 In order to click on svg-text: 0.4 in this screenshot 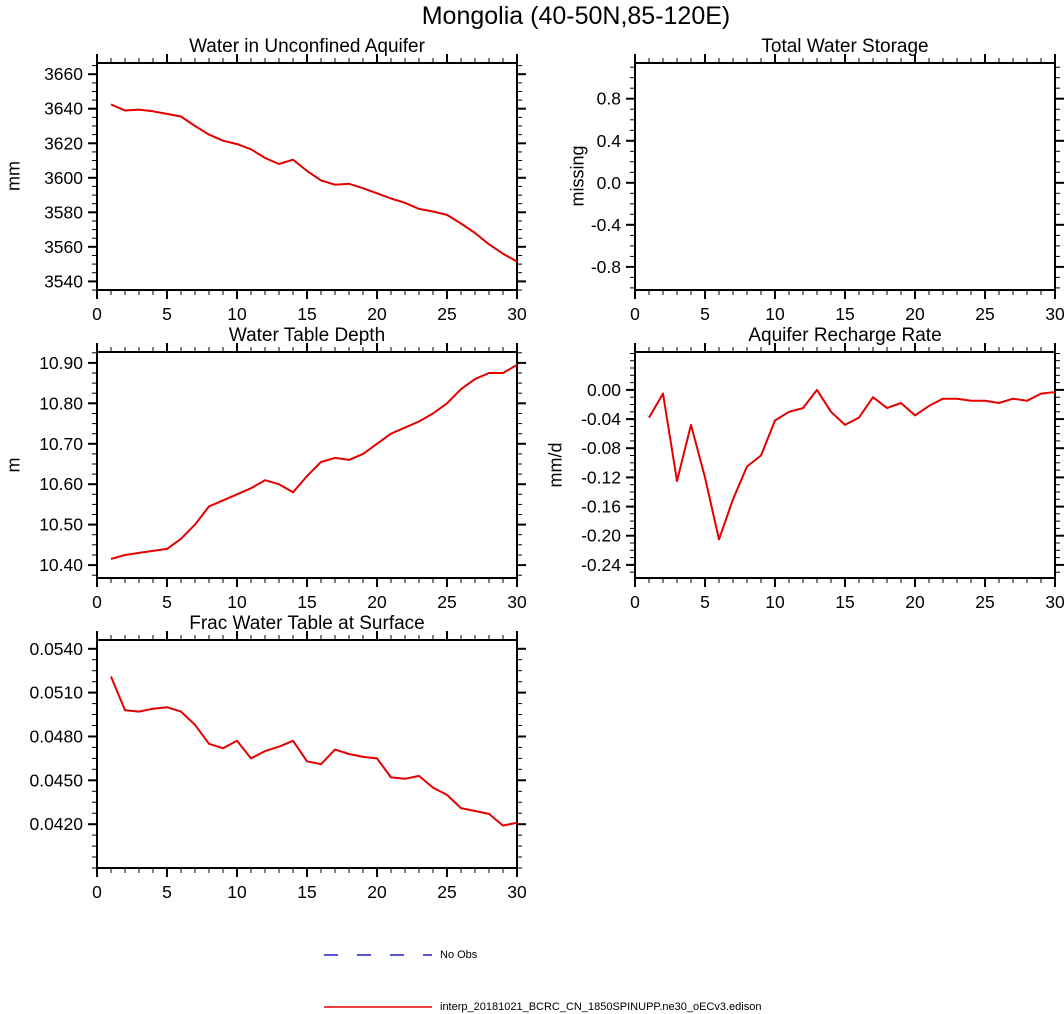, I will do `click(609, 141)`.